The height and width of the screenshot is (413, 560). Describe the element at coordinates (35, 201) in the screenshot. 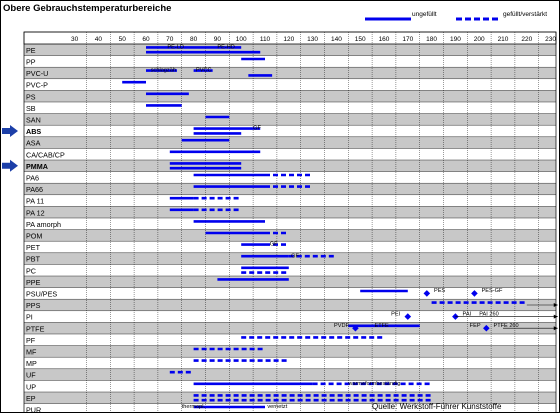

I see `material-label: PA 11` at that location.